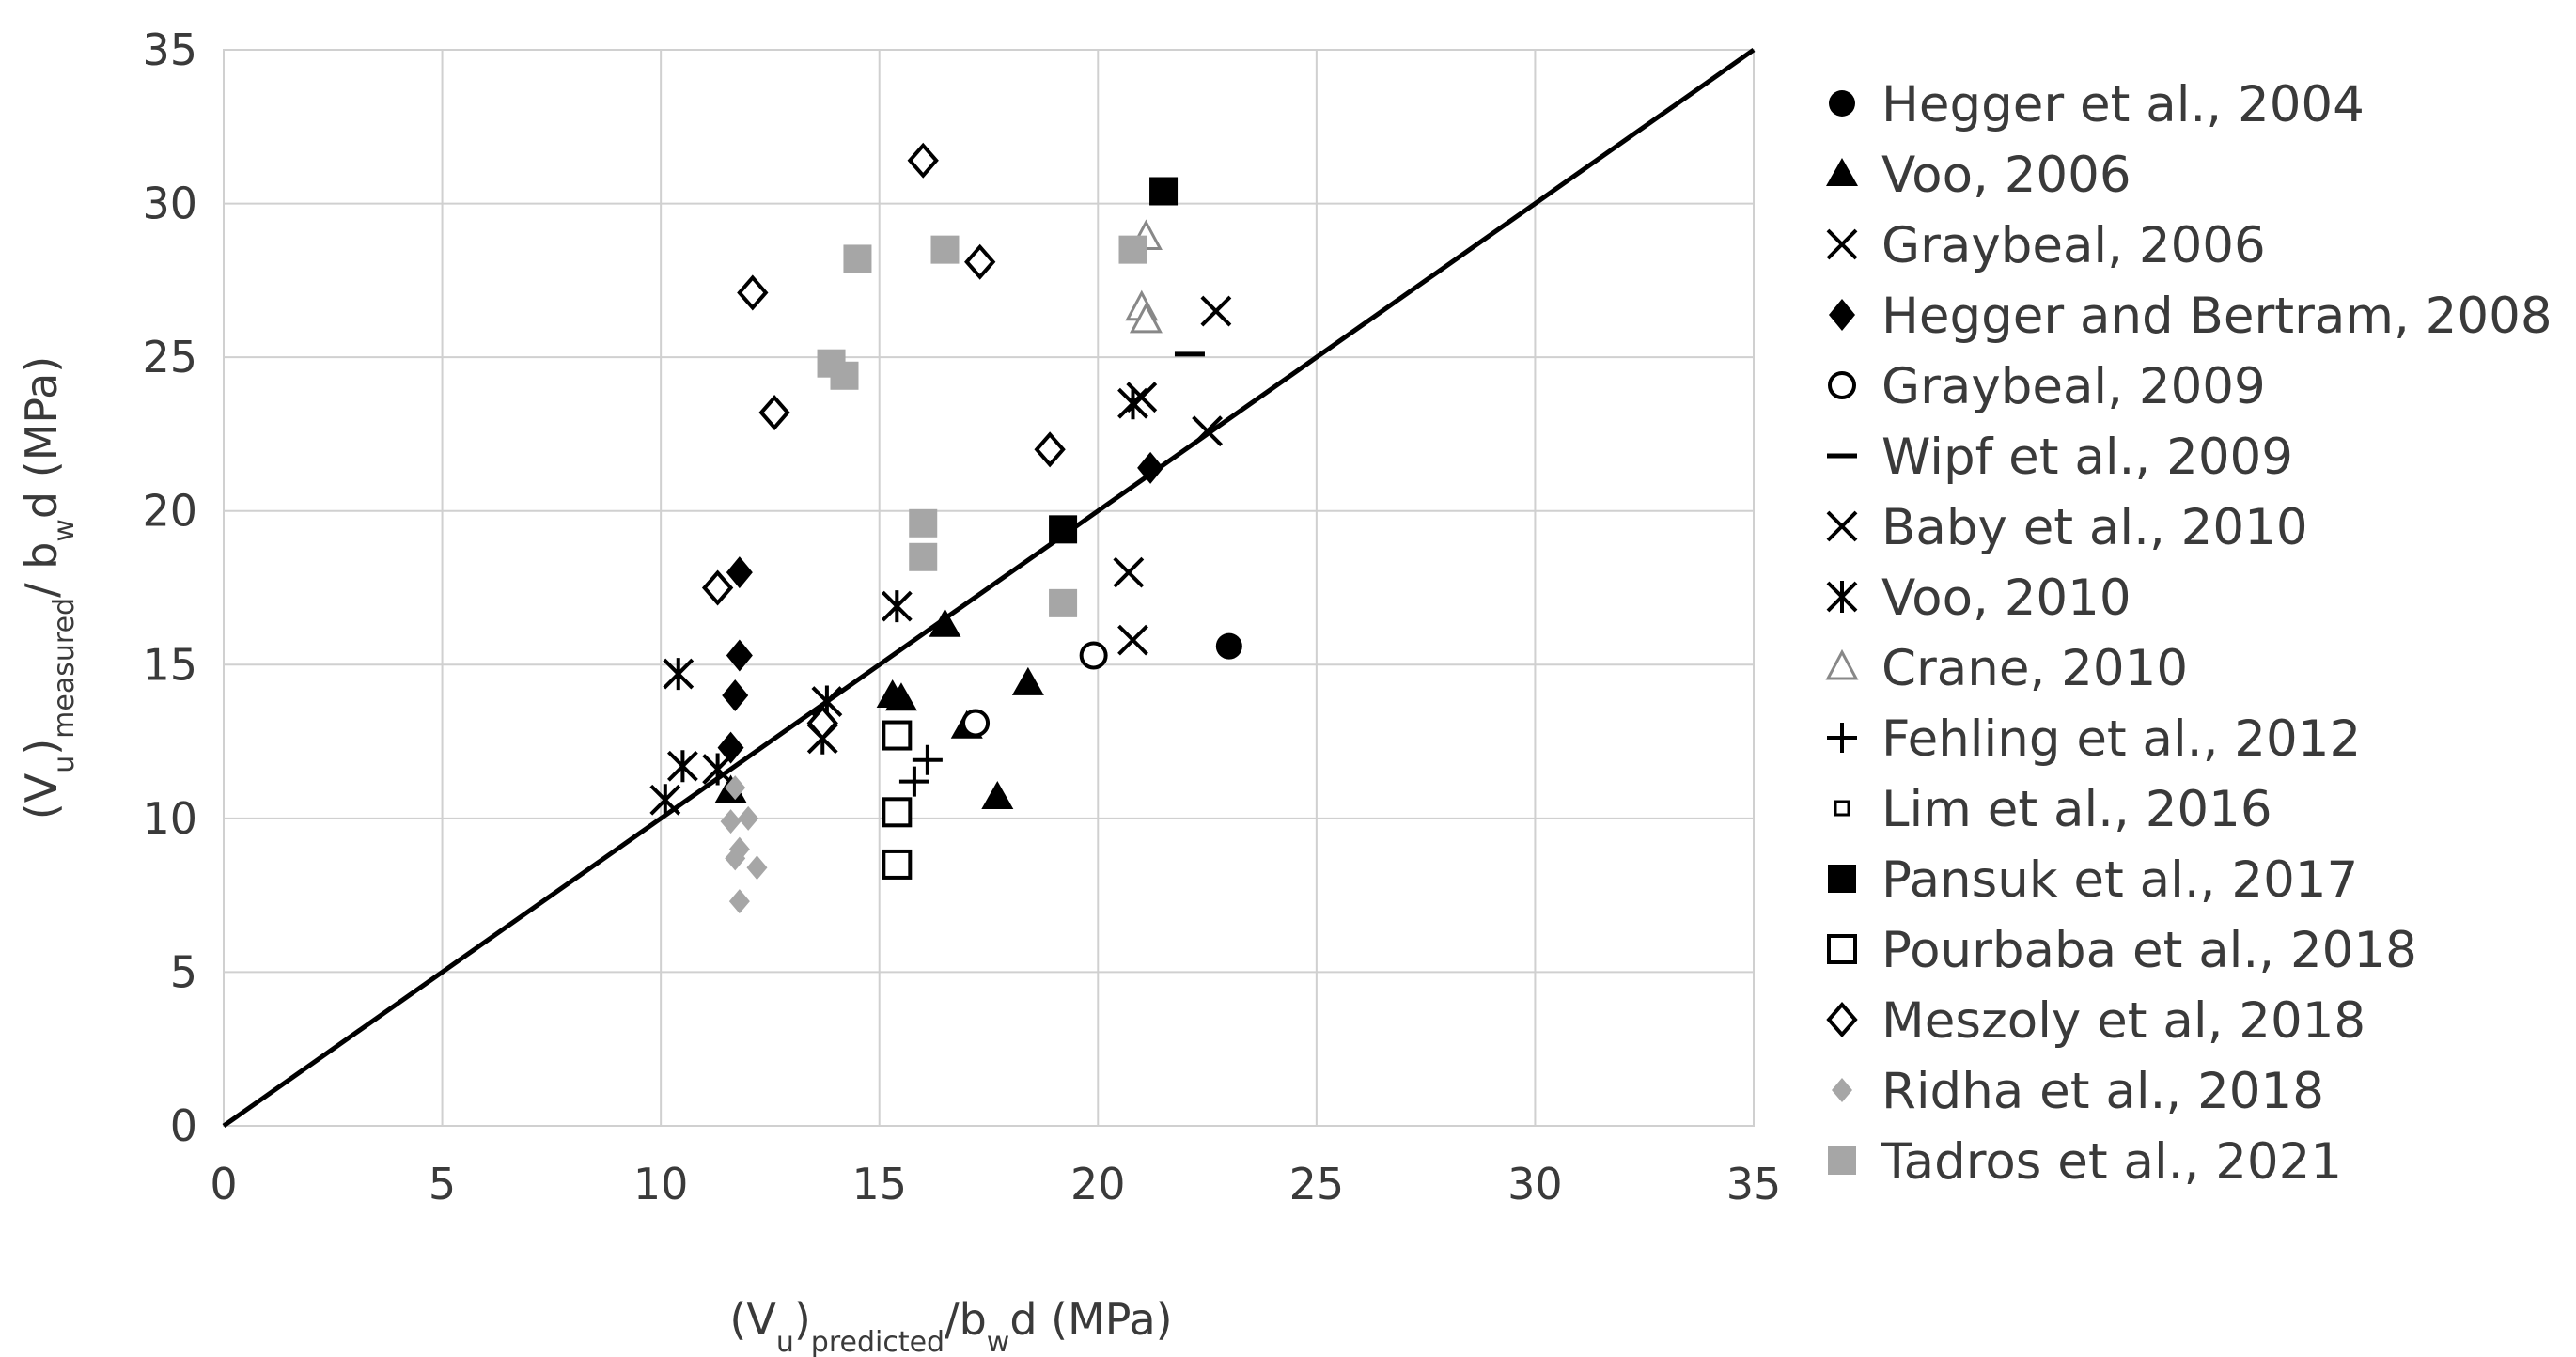 The image size is (2576, 1357). I want to click on legend-item: Voo, 2010, so click(1978, 598).